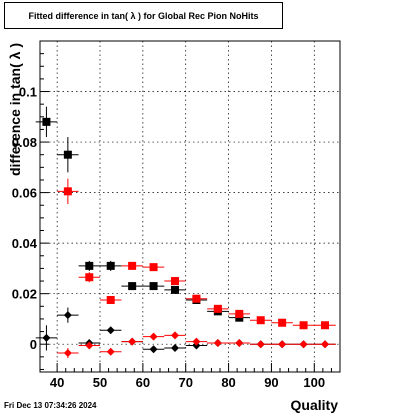  I want to click on x-tick-label: 90, so click(271, 382).